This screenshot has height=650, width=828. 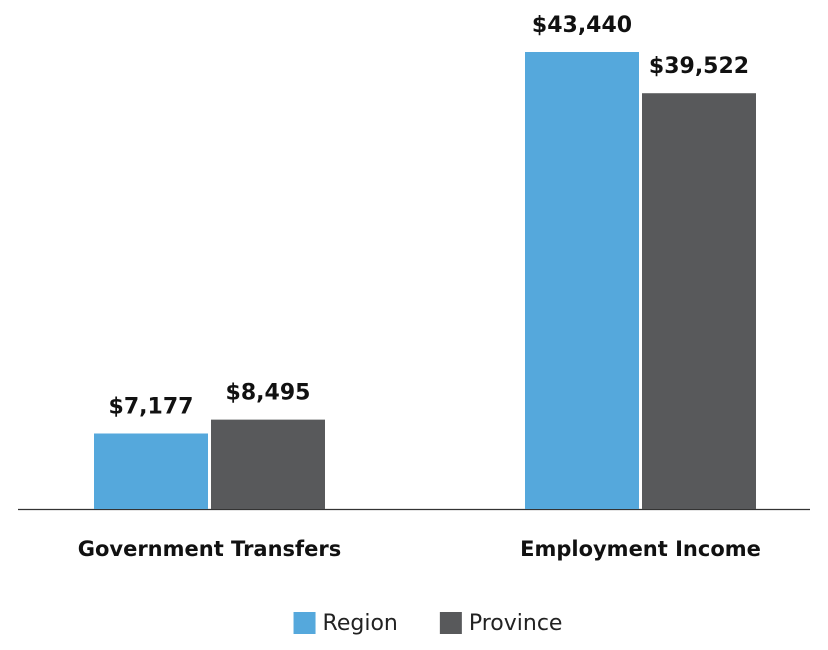 I want to click on legend: Region Province, so click(x=428, y=623).